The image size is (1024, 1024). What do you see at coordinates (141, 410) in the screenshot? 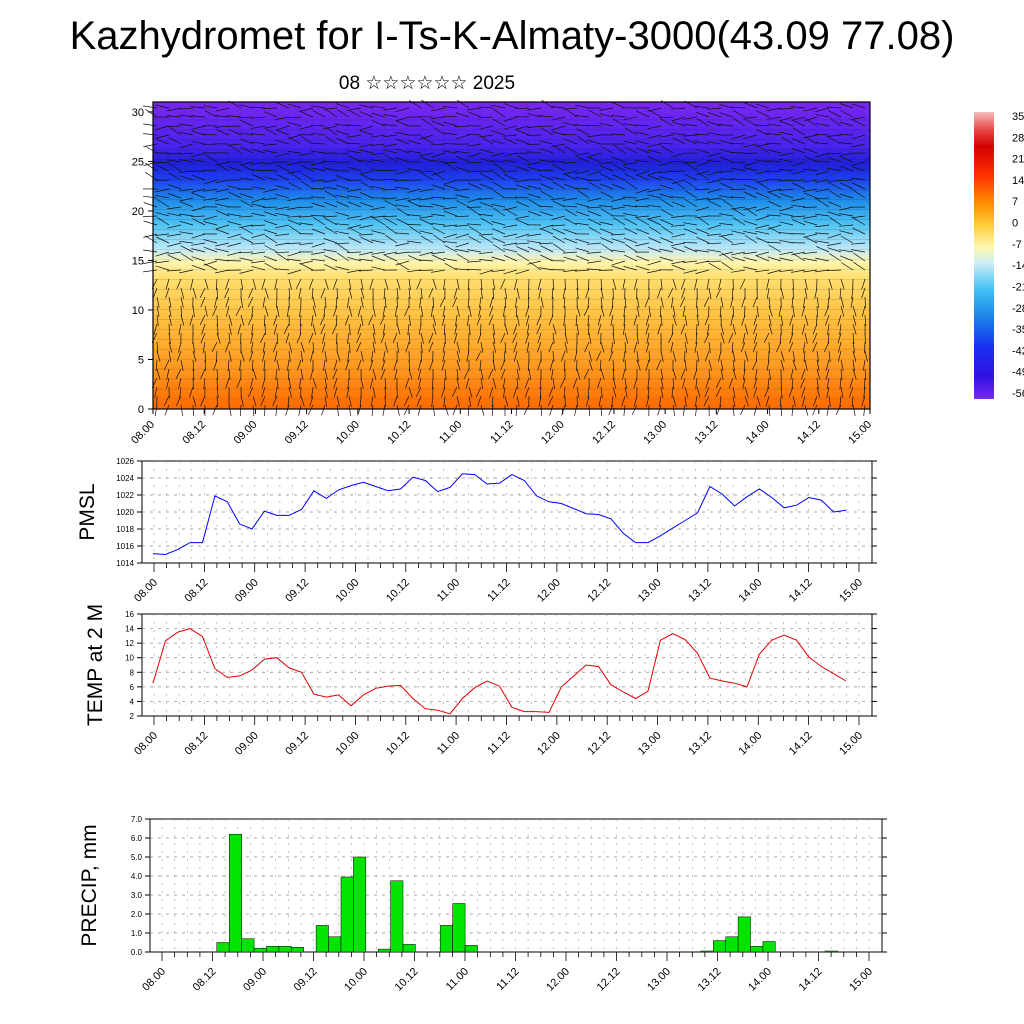
I see `y-tick-label: 0` at bounding box center [141, 410].